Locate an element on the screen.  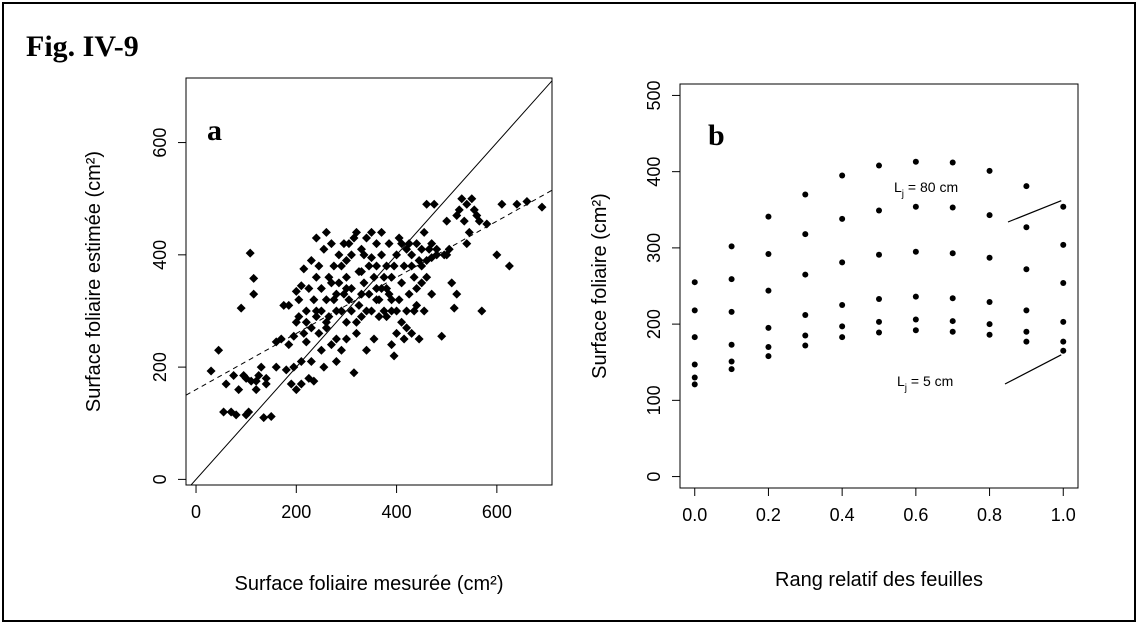
x-tick-label: 0.0 is located at coordinates (694, 515).